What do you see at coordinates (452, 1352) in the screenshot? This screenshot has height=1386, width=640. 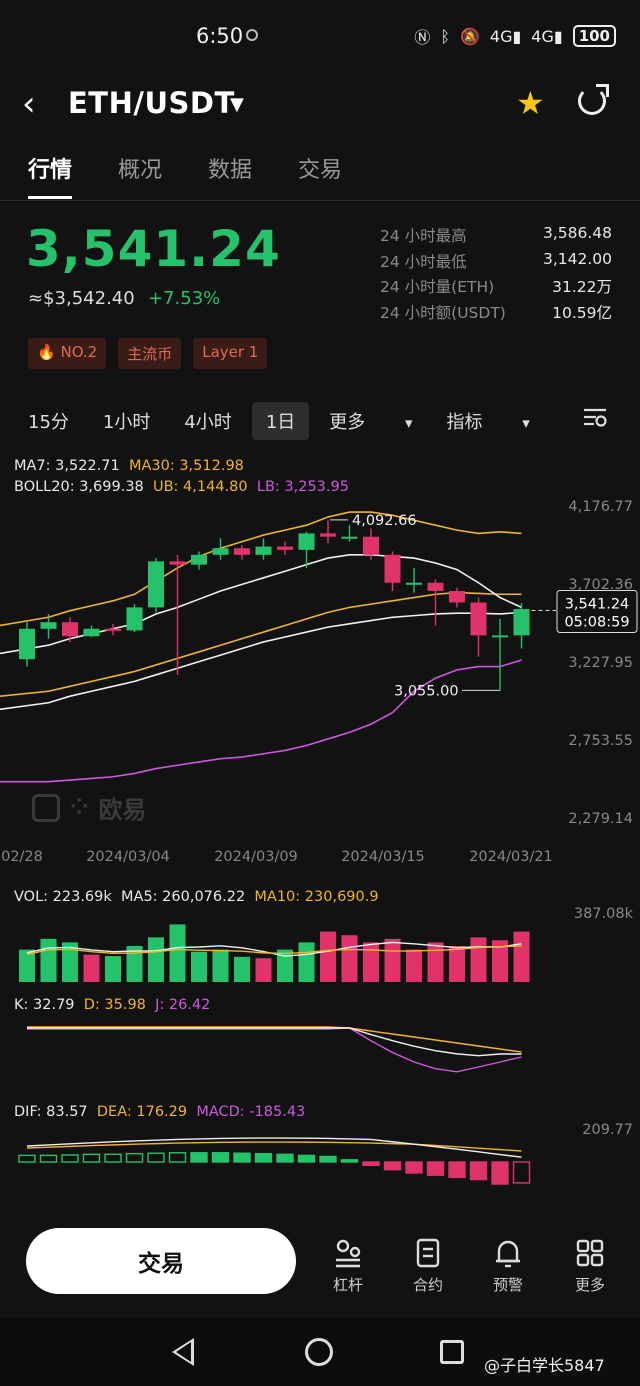 I see `system-recents-icon` at bounding box center [452, 1352].